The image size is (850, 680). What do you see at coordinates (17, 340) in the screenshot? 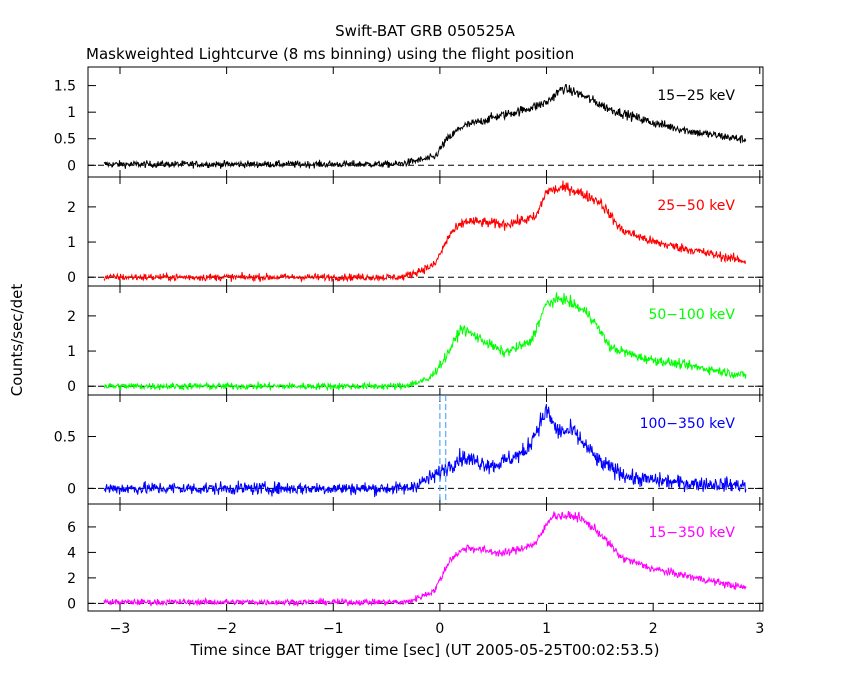
I see `y-axis-label: Counts/sec/det` at bounding box center [17, 340].